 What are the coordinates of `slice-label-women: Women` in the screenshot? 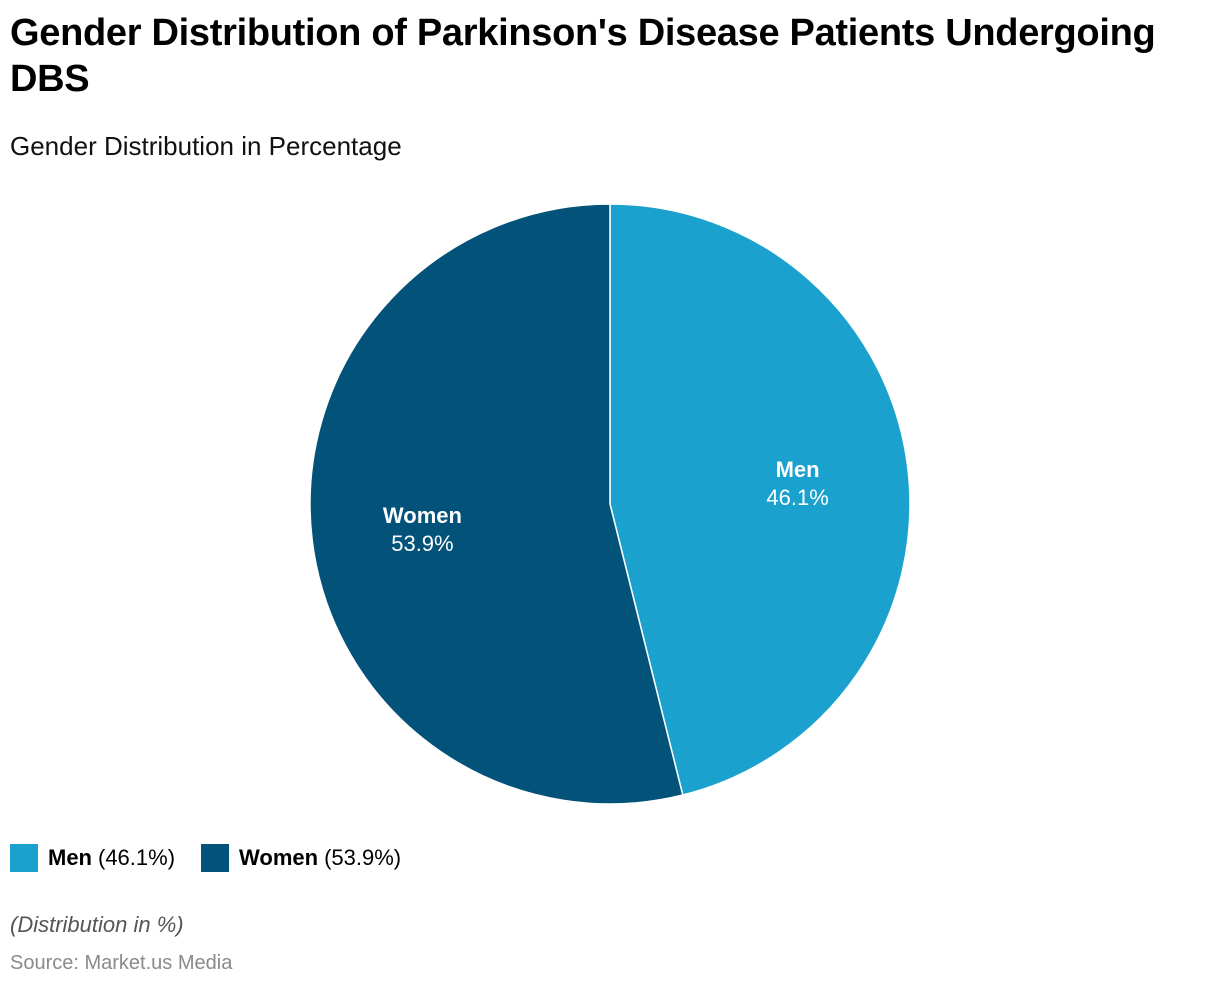 It's located at (422, 515).